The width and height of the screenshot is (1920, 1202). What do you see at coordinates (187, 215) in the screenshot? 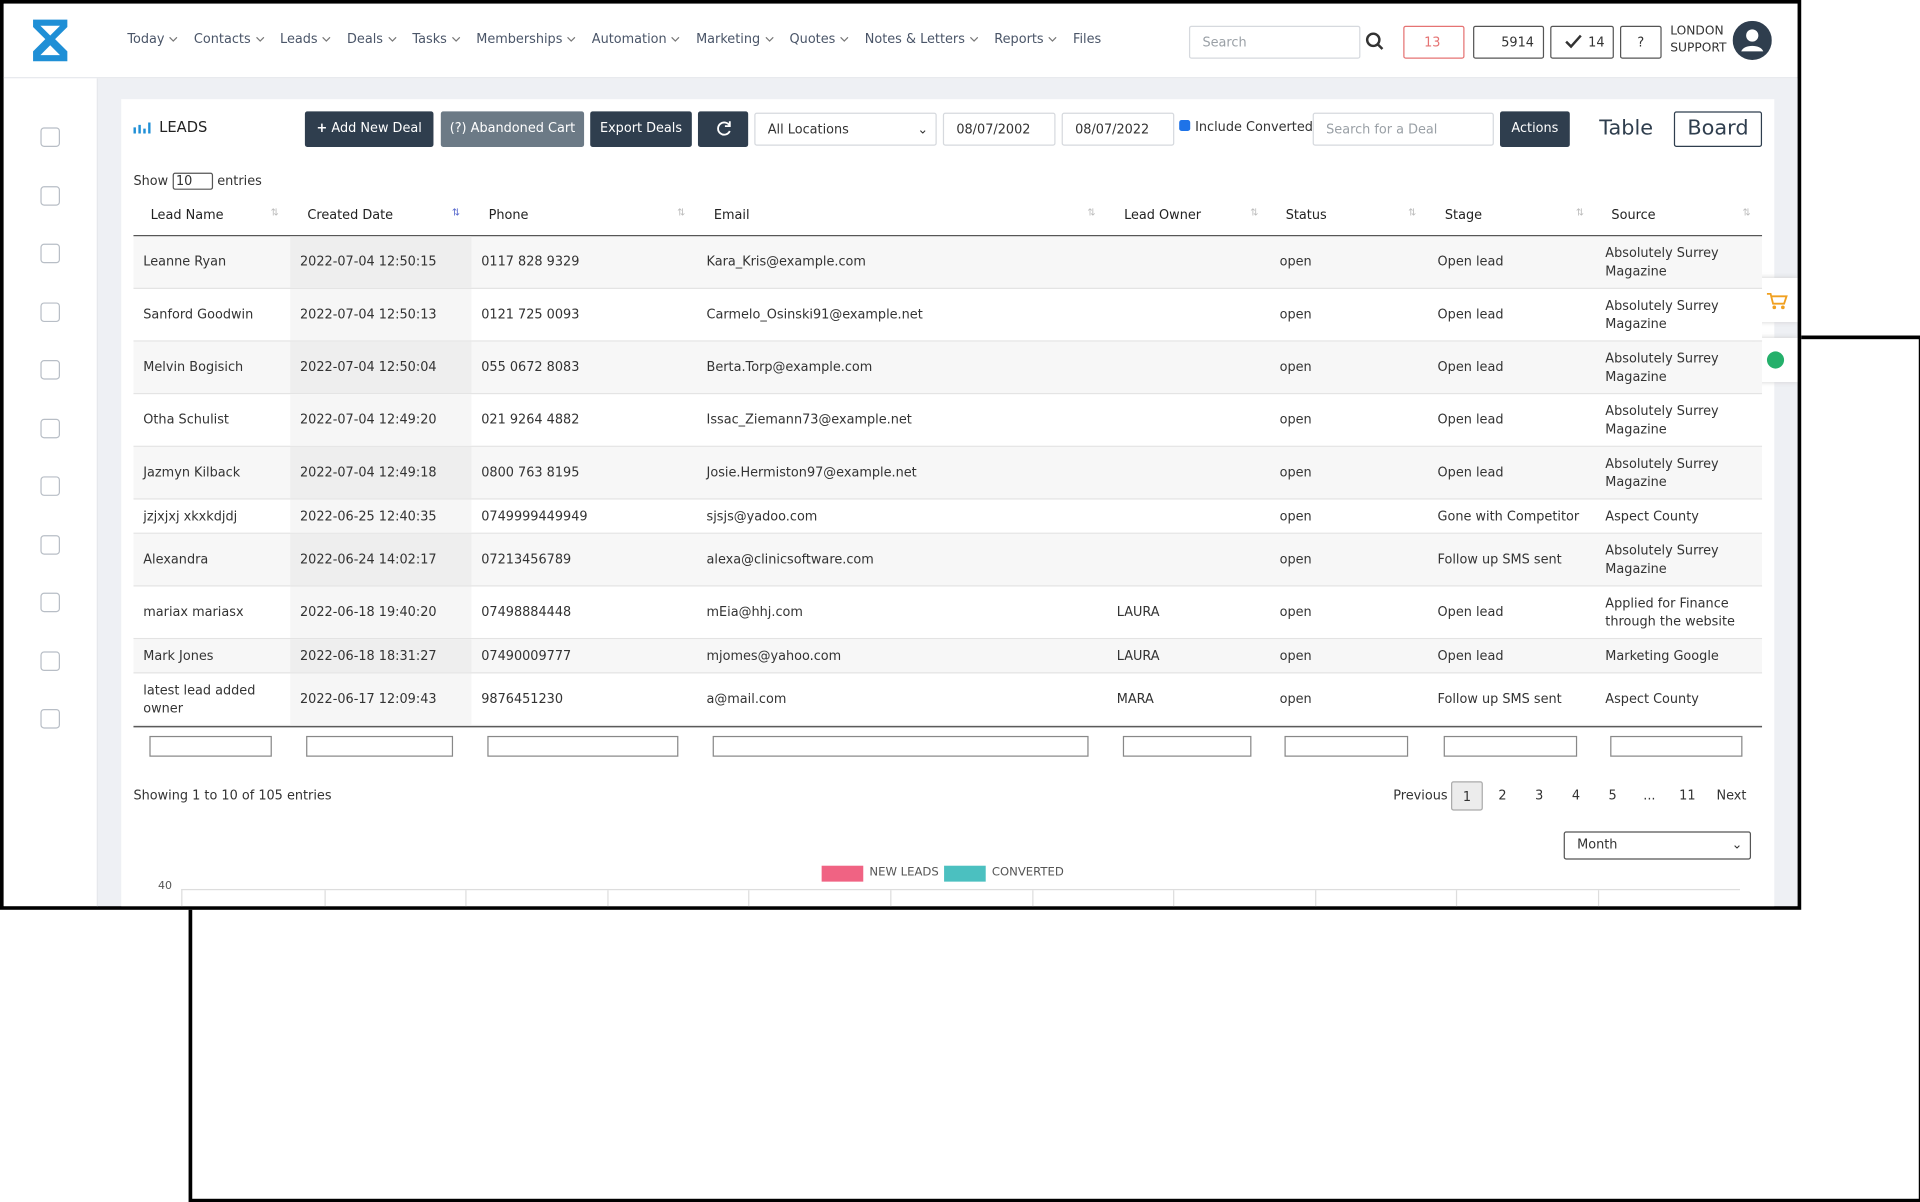
I see `column-header: Lead Name` at bounding box center [187, 215].